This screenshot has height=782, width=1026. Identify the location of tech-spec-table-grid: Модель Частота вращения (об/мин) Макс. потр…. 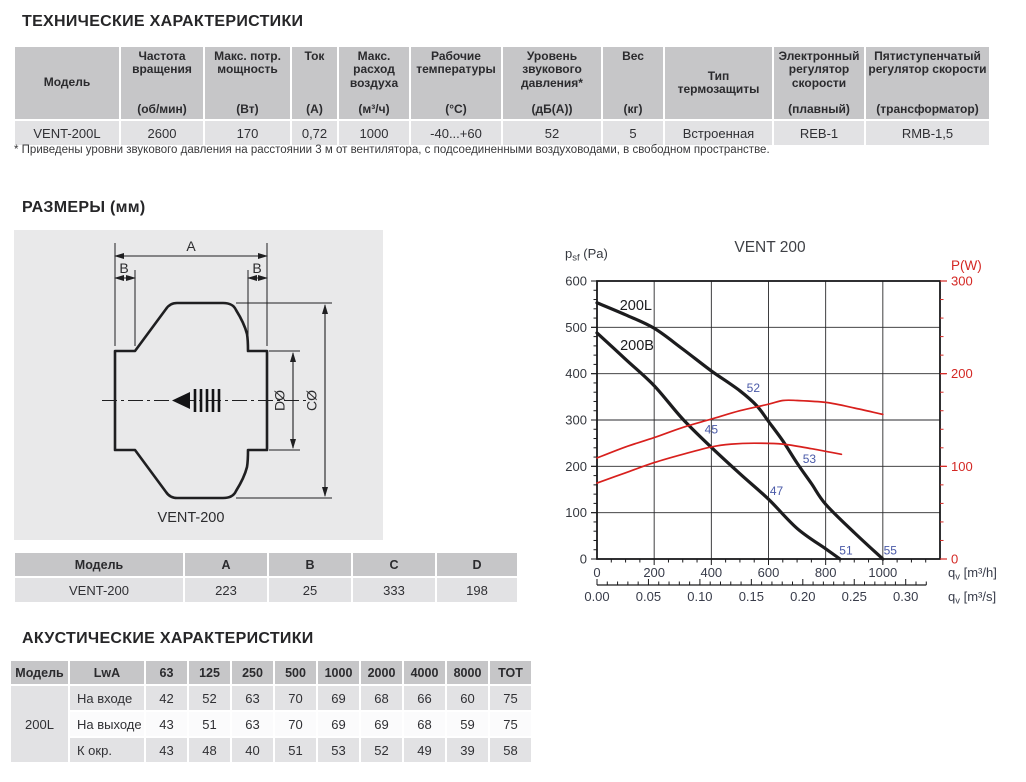
(502, 96).